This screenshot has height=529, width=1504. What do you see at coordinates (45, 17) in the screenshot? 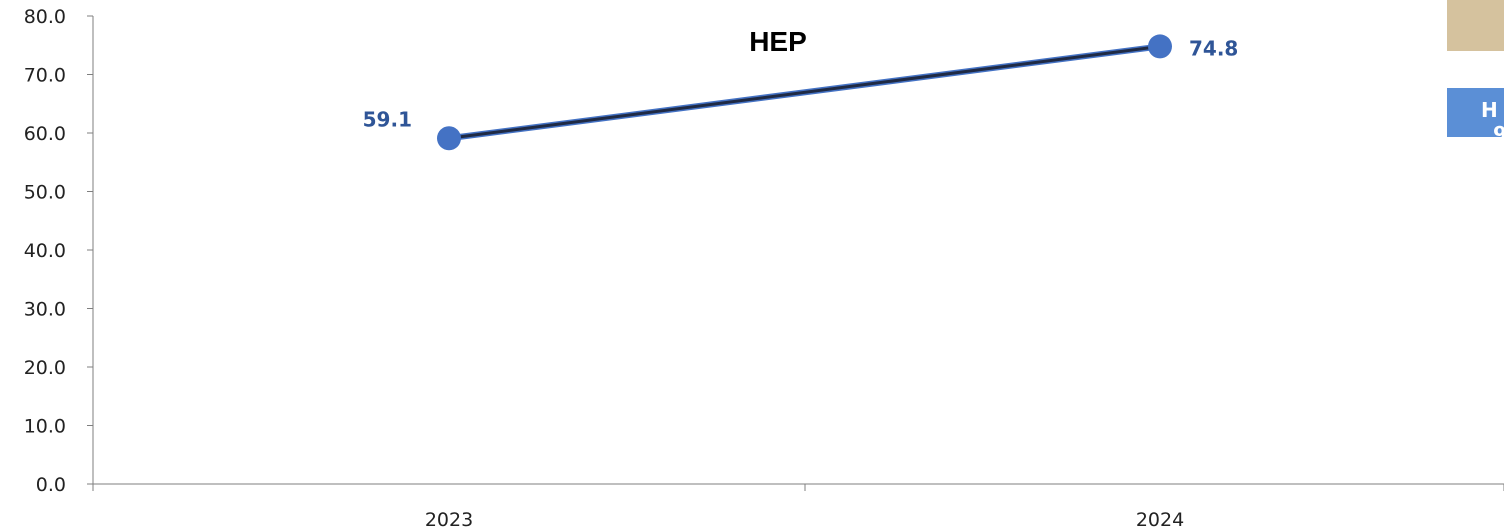
I see `y-tick-label: 80.0` at bounding box center [45, 17].